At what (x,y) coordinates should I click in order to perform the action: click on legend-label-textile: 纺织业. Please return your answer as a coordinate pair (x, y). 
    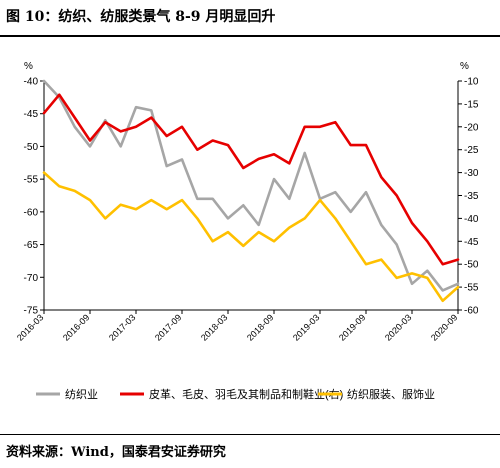
    Looking at the image, I should click on (81, 394).